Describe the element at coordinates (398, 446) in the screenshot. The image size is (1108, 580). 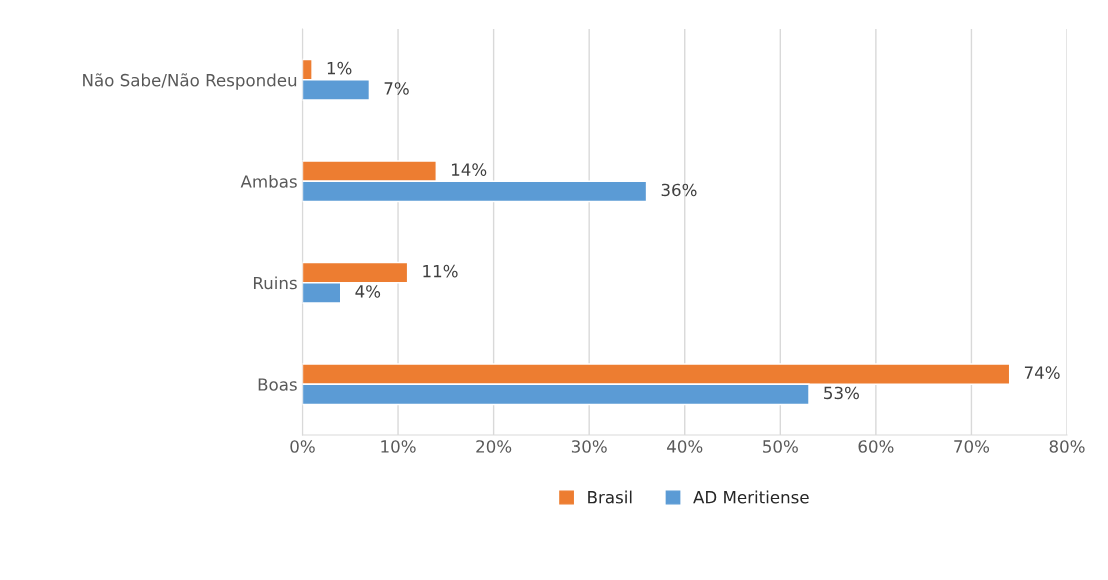
I see `x-tick-label: 10%` at that location.